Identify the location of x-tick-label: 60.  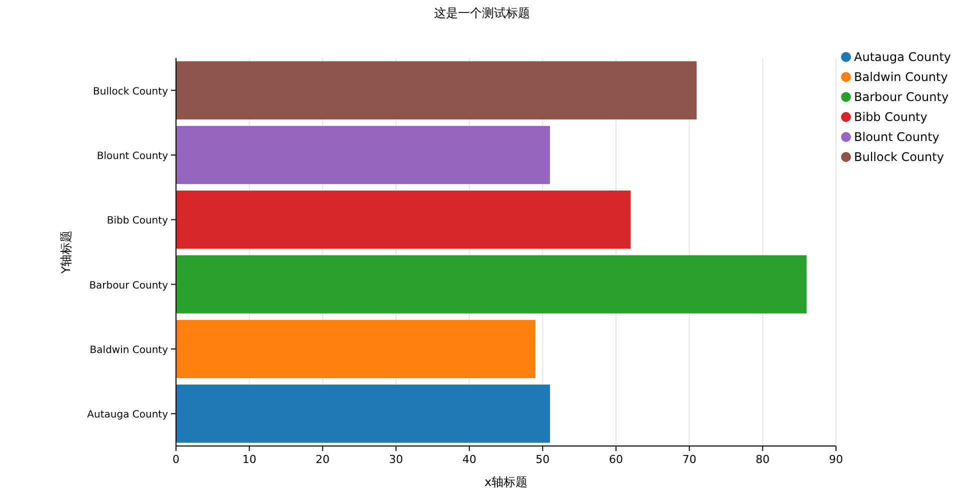
(616, 459).